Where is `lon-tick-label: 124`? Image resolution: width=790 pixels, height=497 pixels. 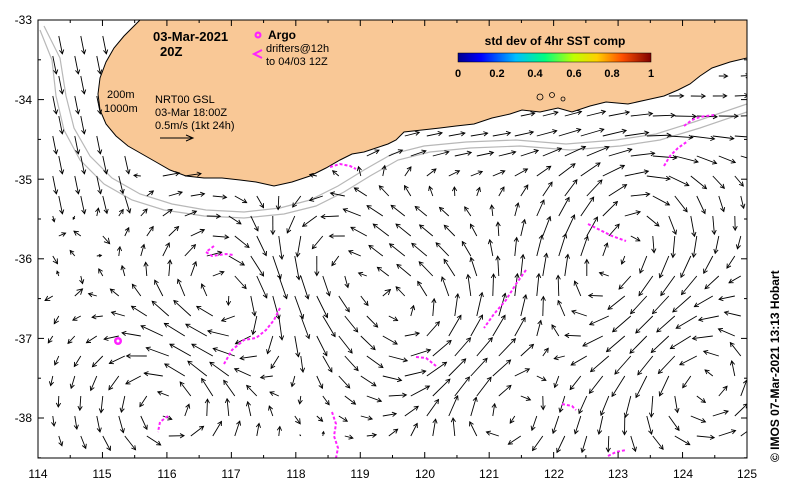
lon-tick-label: 124 is located at coordinates (683, 474).